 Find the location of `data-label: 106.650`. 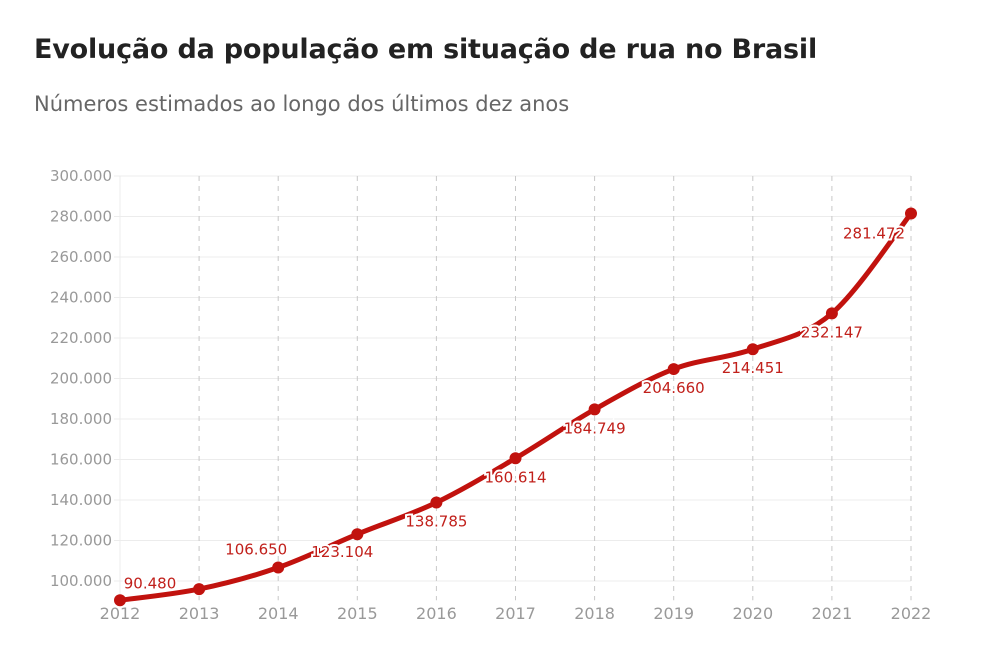

data-label: 106.650 is located at coordinates (256, 550).